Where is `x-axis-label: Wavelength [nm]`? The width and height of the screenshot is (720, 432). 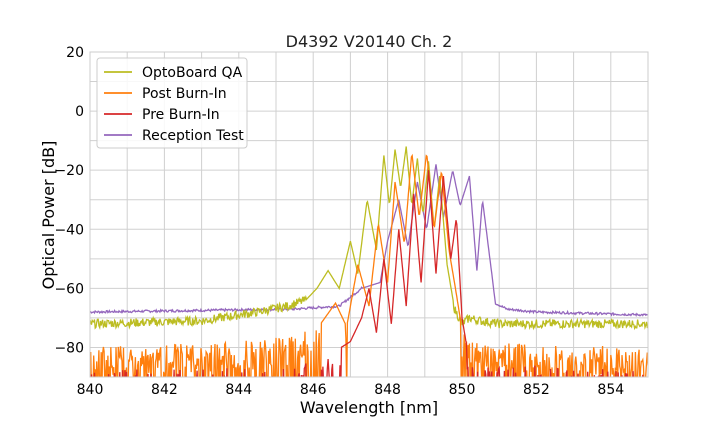
x-axis-label: Wavelength [nm] is located at coordinates (369, 407).